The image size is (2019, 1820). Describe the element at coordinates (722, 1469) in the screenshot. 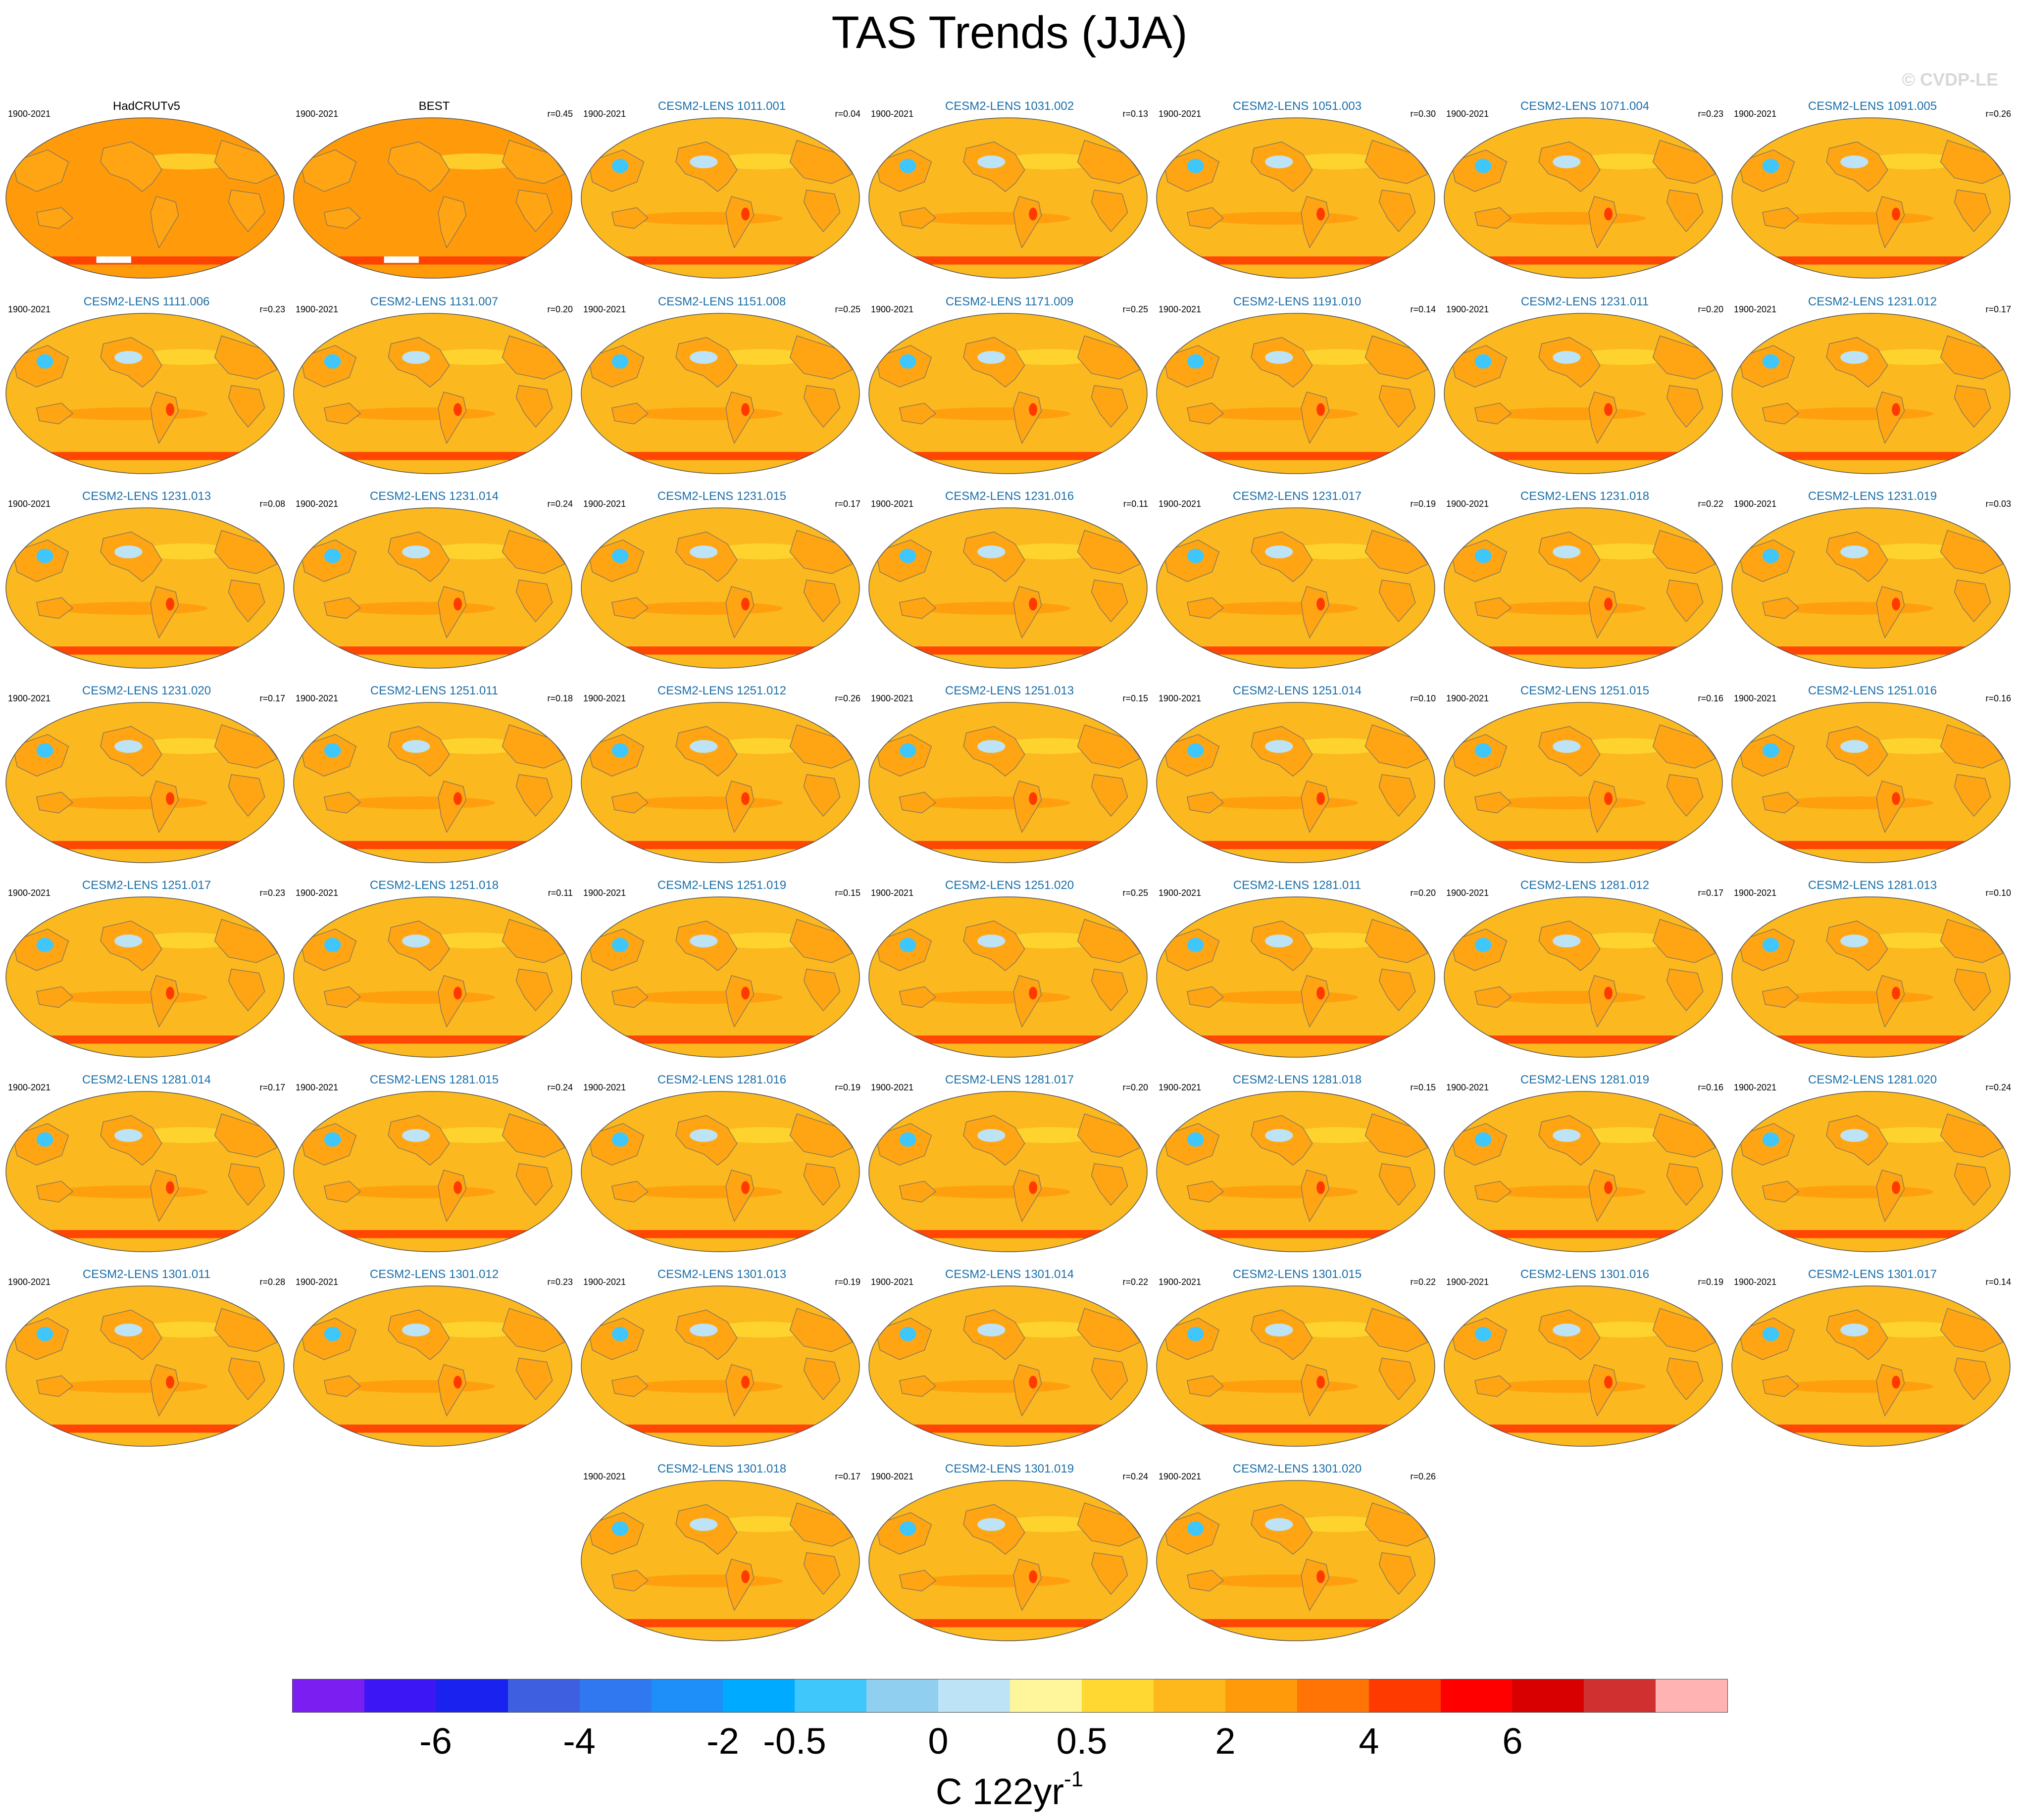

I see `panel-title: CESM2-LENS 1301.018` at that location.